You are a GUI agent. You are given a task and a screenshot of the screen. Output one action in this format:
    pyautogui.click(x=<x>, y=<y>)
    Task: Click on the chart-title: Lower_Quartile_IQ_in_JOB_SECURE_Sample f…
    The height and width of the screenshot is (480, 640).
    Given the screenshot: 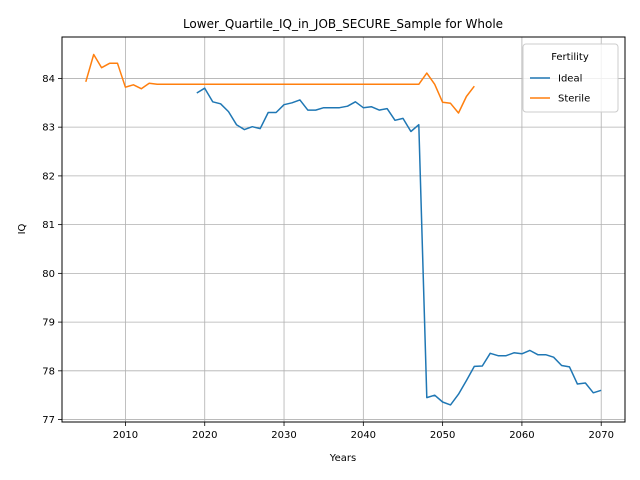 What is the action you would take?
    pyautogui.click(x=343, y=24)
    